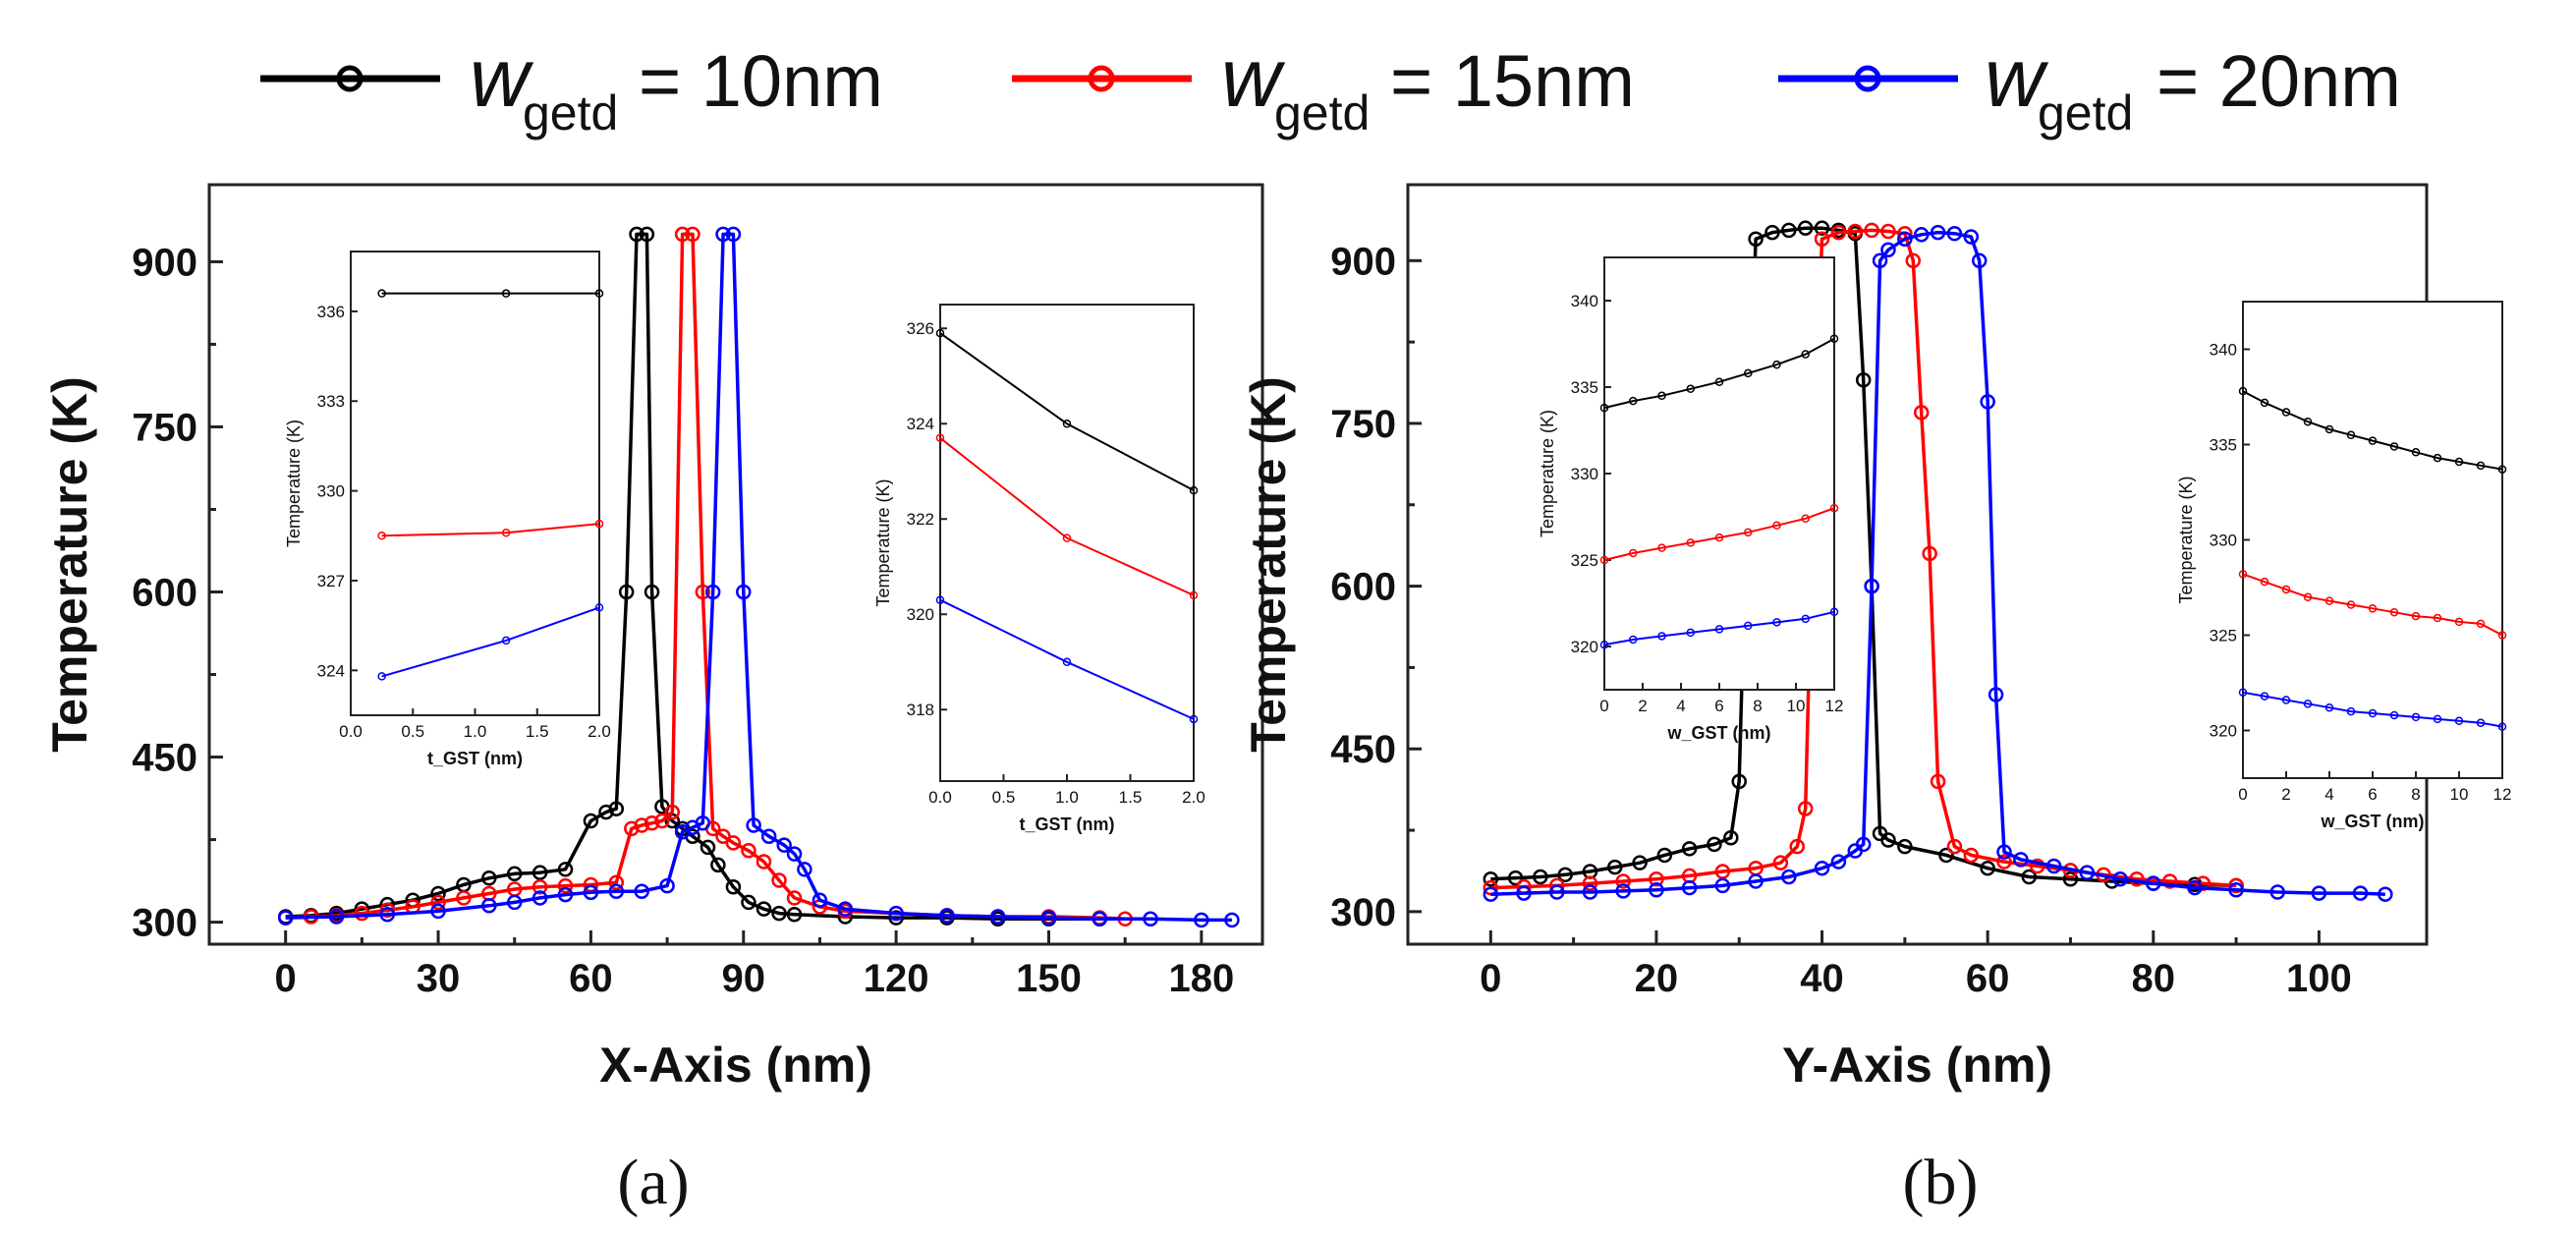 Image resolution: width=2576 pixels, height=1235 pixels. Describe the element at coordinates (1049, 978) in the screenshot. I see `a-main-x-tick-label: 150` at that location.